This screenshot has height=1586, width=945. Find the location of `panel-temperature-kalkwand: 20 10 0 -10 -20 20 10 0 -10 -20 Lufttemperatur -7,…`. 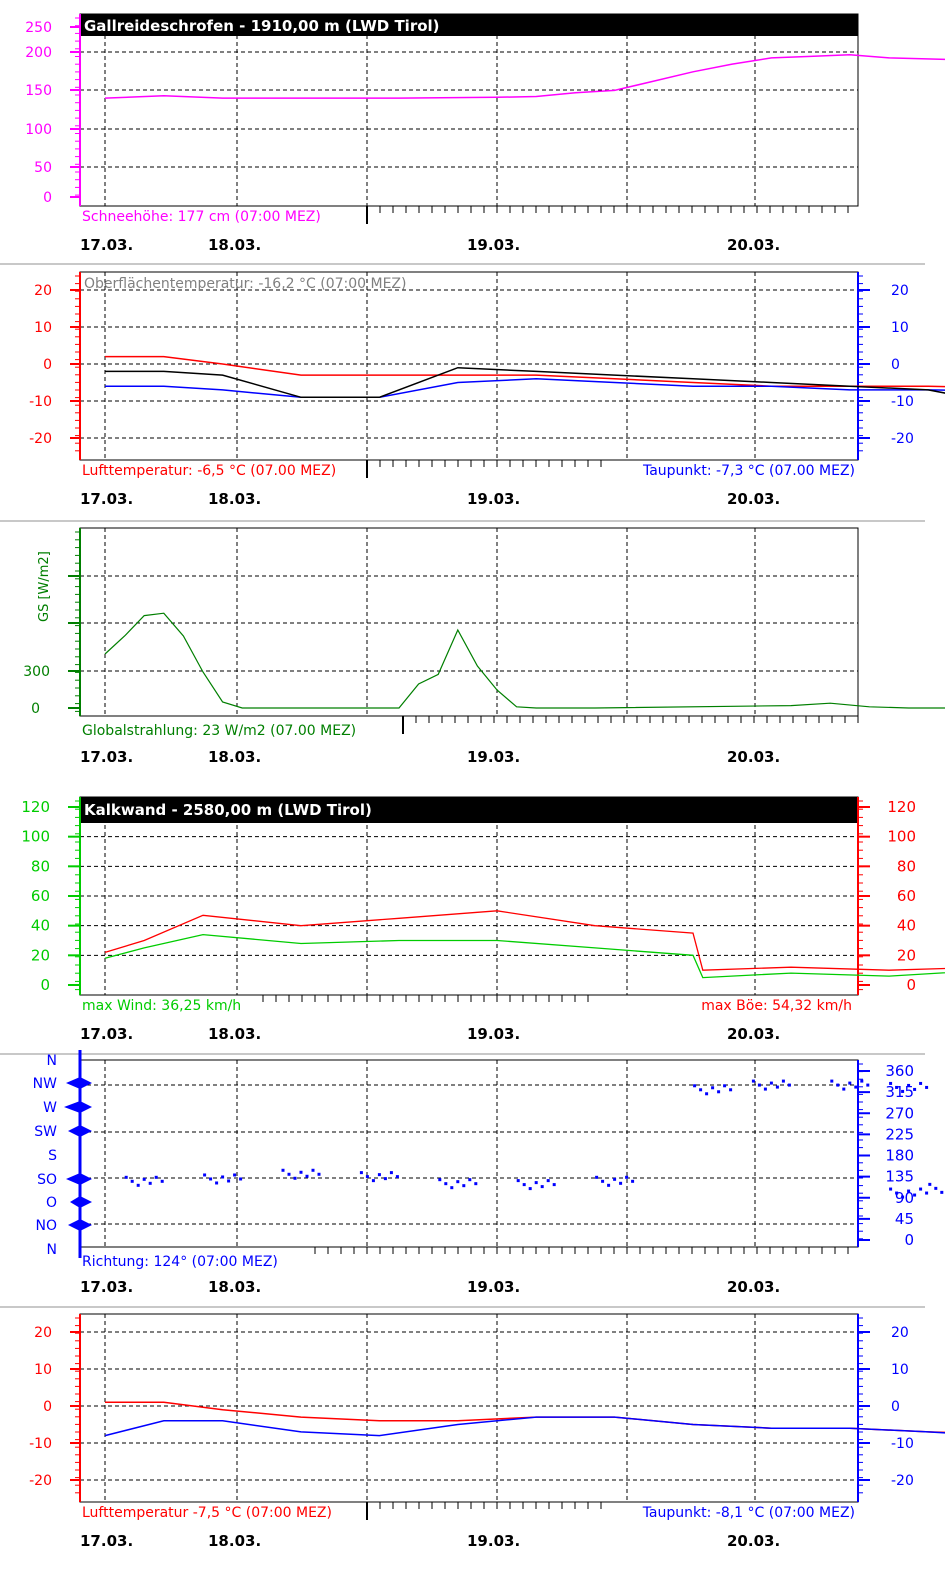

panel-temperature-kalkwand: 20 10 0 -10 -20 20 10 0 -10 -20 Lufttemperatur -7,… is located at coordinates (487, 1431).